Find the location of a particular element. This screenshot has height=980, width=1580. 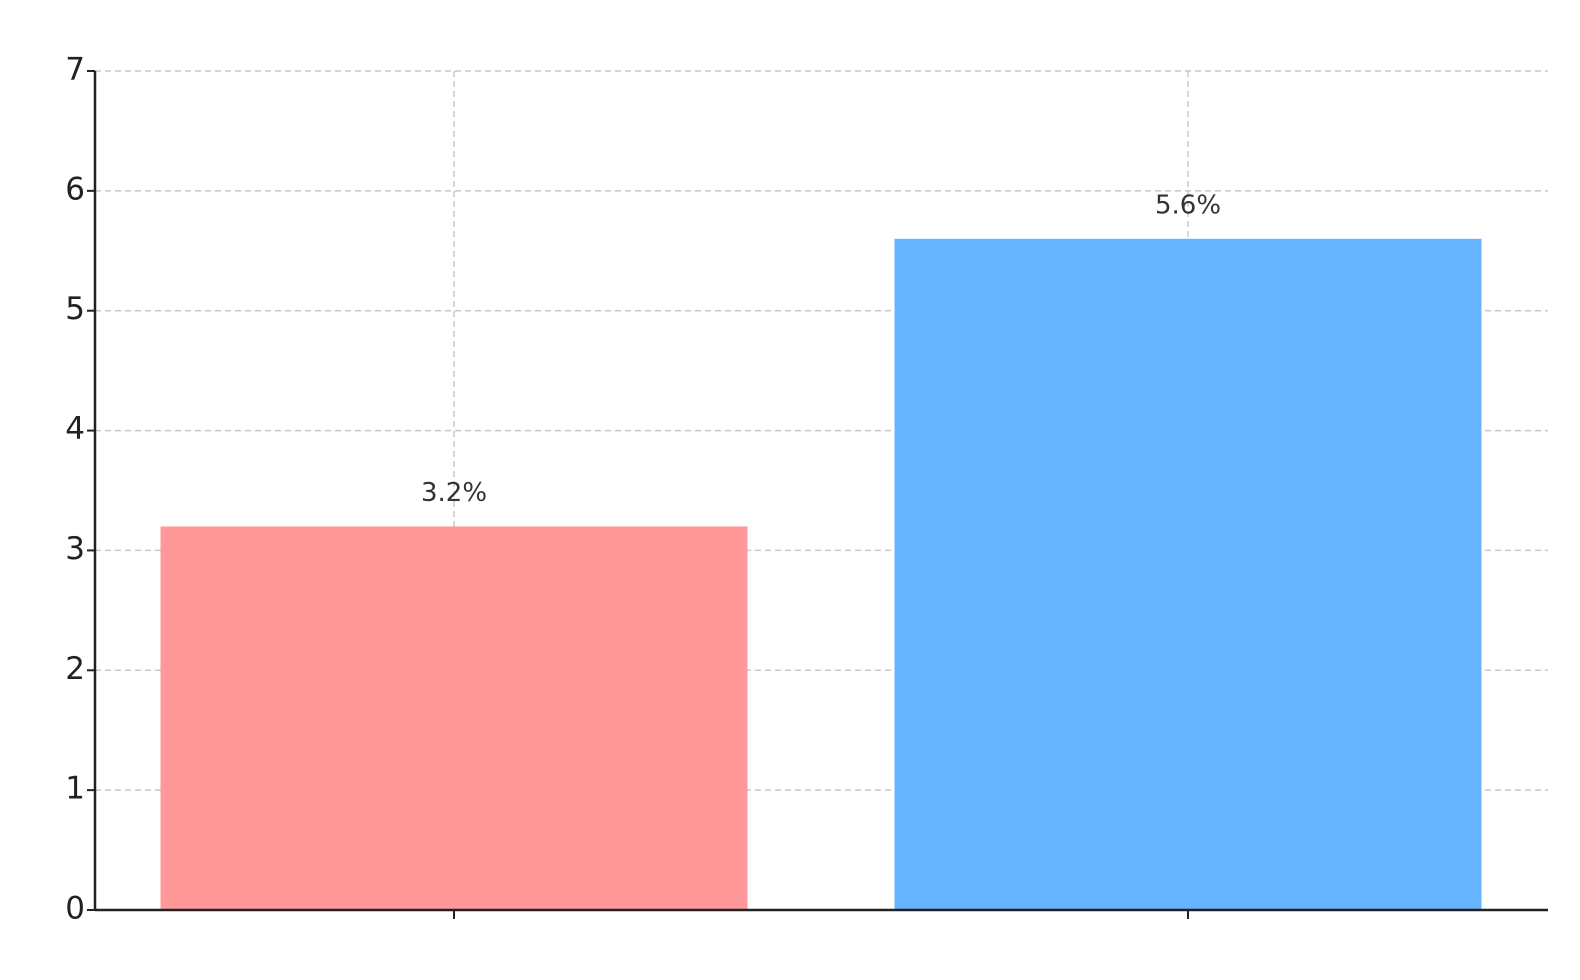

y-tick-label: 4 is located at coordinates (75, 429).